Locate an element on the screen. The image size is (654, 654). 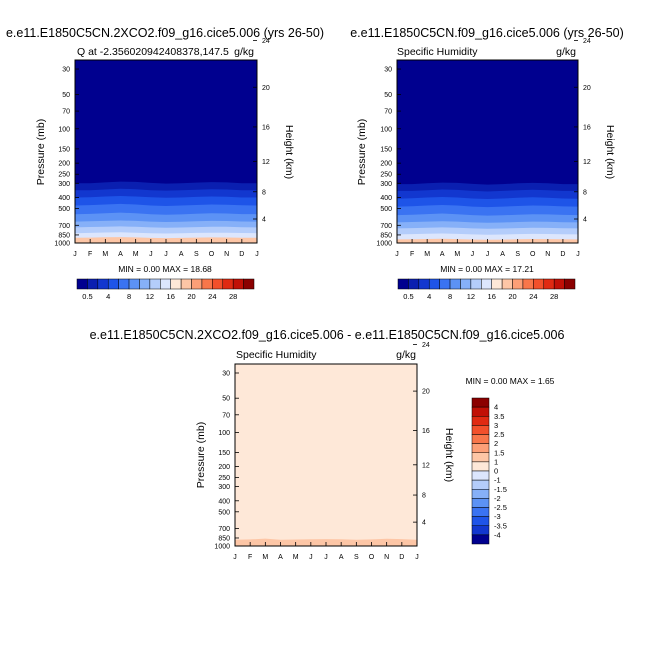
colorbar-label: 1.5 is located at coordinates (499, 452).